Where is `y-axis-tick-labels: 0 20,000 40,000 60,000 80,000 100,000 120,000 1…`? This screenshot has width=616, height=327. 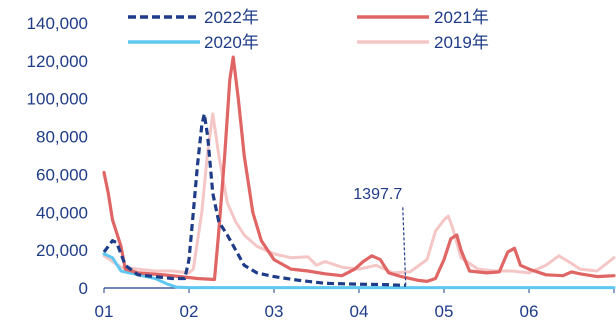
y-axis-tick-labels: 0 20,000 40,000 60,000 80,000 100,000 120,000 1… is located at coordinates (57, 156).